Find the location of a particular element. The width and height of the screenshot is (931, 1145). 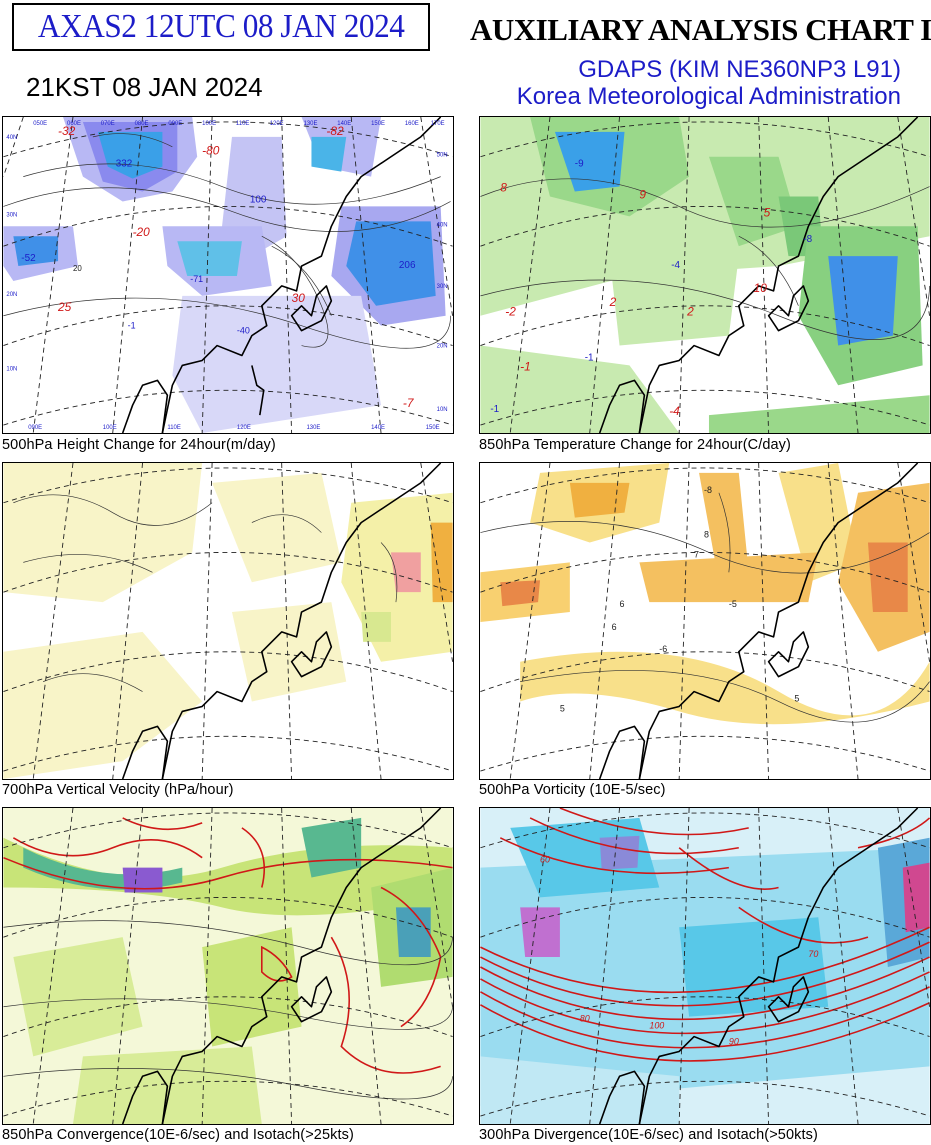

grid-label: 160E is located at coordinates (412, 124).